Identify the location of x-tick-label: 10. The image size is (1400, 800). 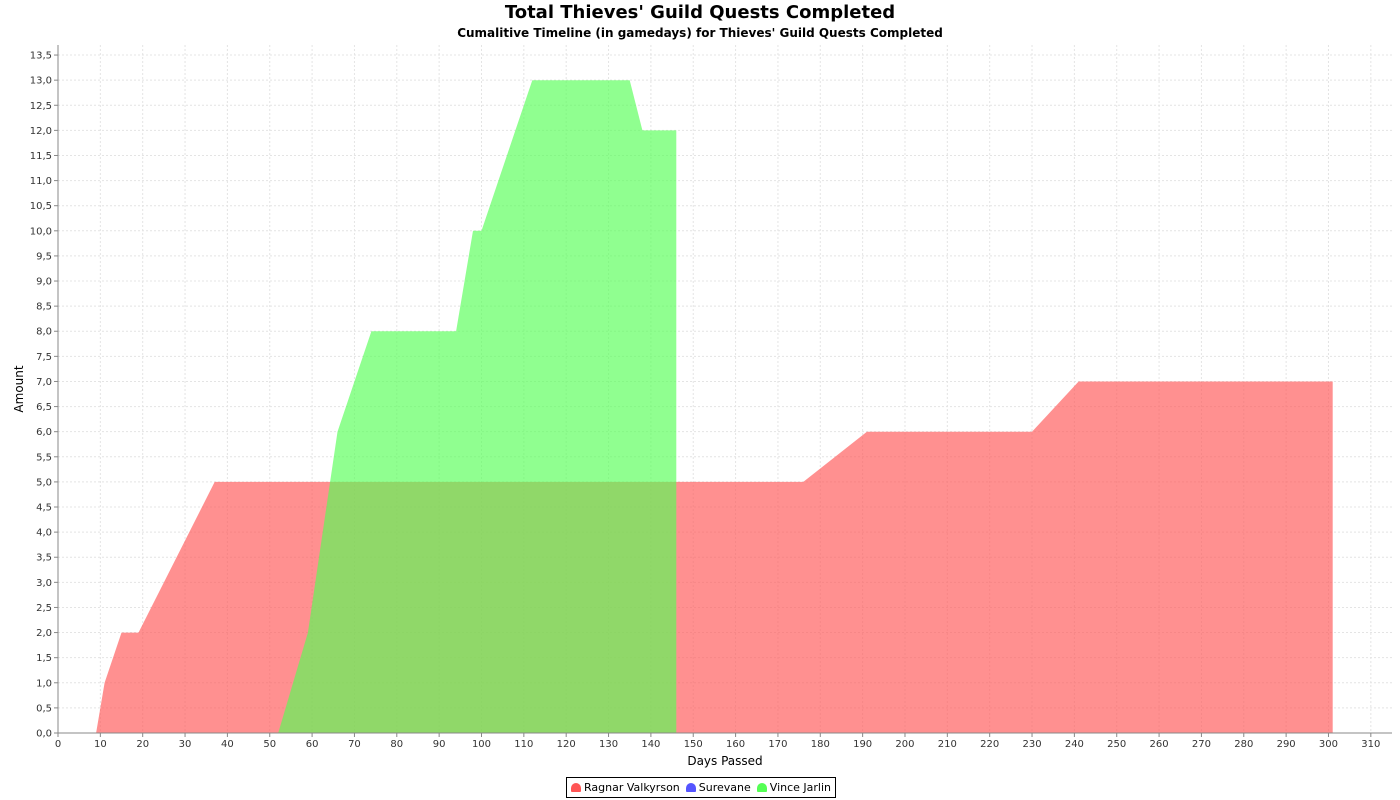
(100, 744).